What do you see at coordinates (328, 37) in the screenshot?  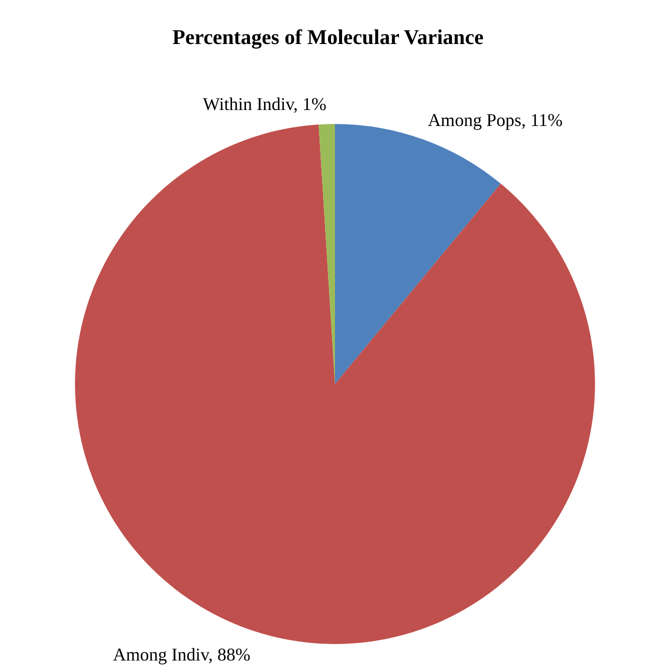 I see `chart-title: Percentages of Molecular Variance` at bounding box center [328, 37].